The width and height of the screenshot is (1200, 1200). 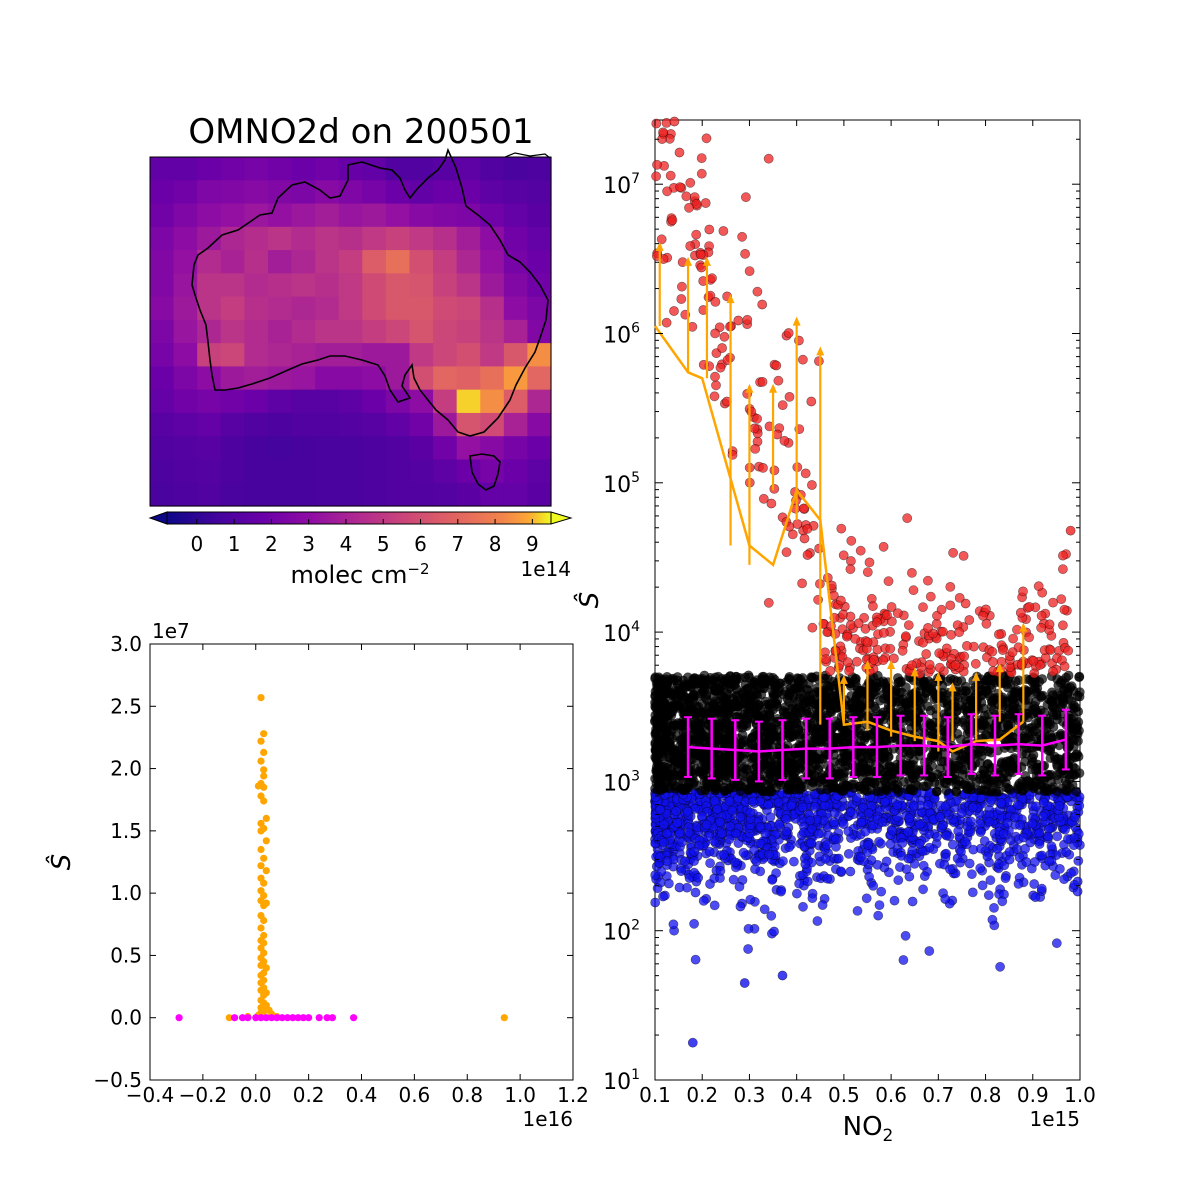 I want to click on colorbar-tick-label: 3, so click(x=308, y=544).